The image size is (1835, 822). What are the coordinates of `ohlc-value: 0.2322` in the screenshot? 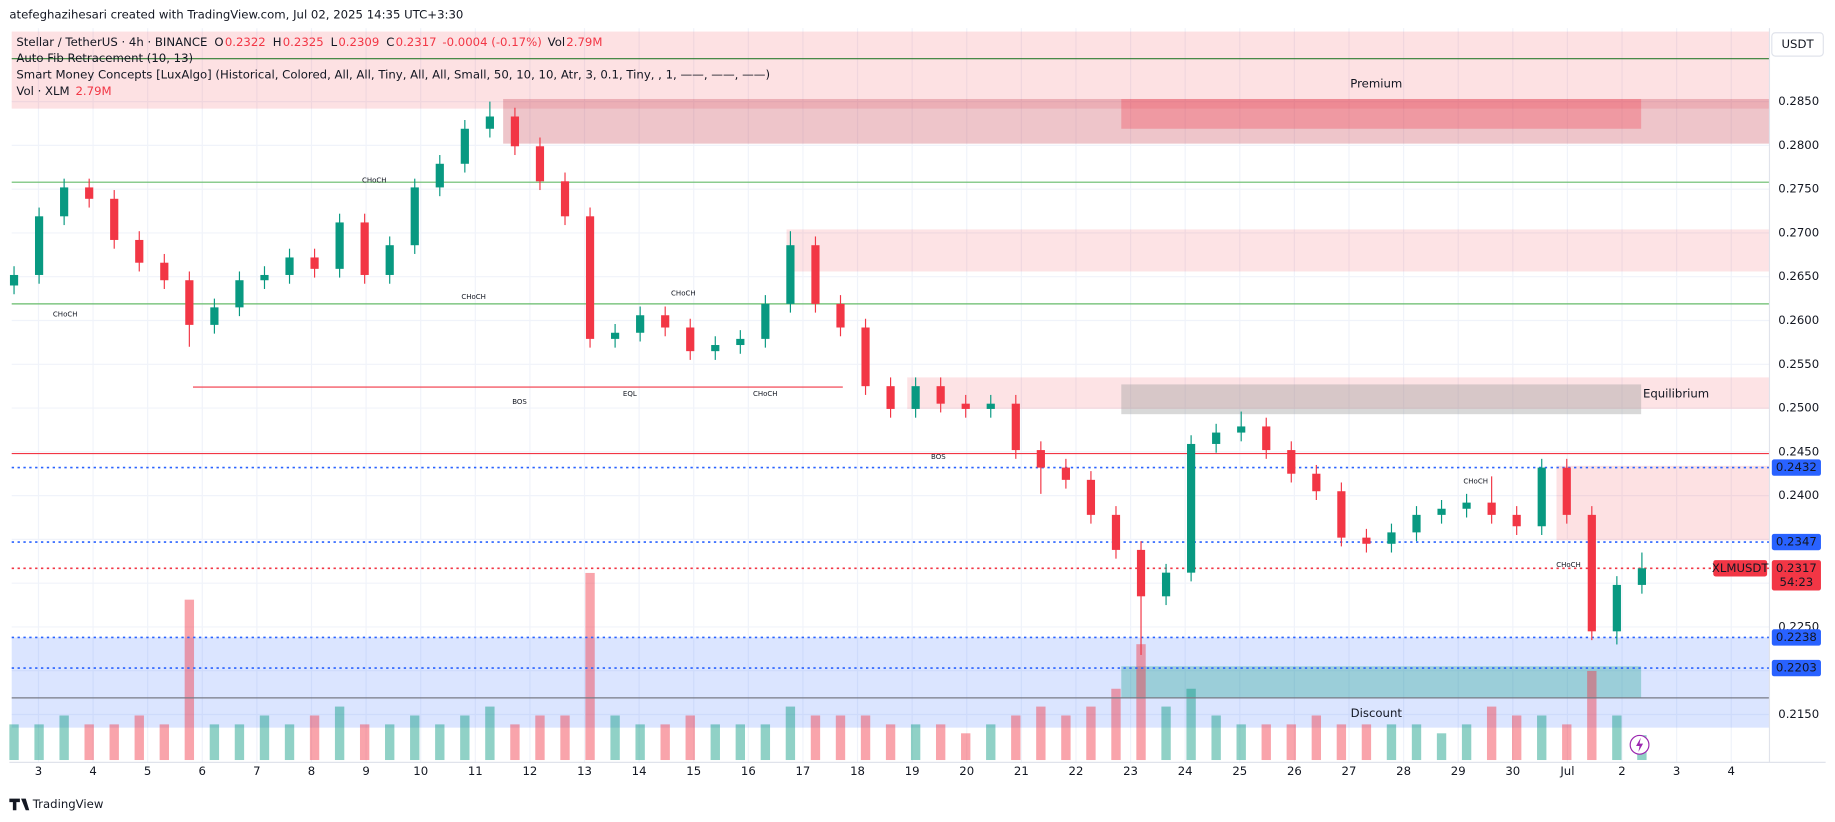 It's located at (245, 42).